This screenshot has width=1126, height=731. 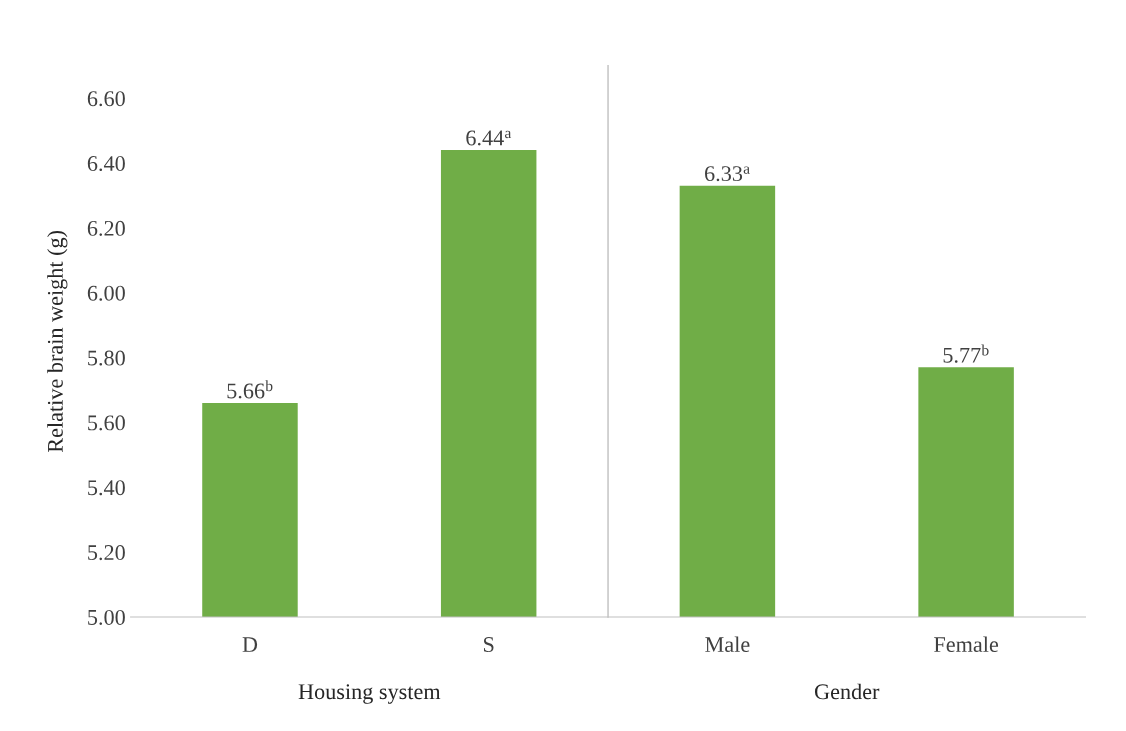 I want to click on y-tick-label: 5.20, so click(x=106, y=553).